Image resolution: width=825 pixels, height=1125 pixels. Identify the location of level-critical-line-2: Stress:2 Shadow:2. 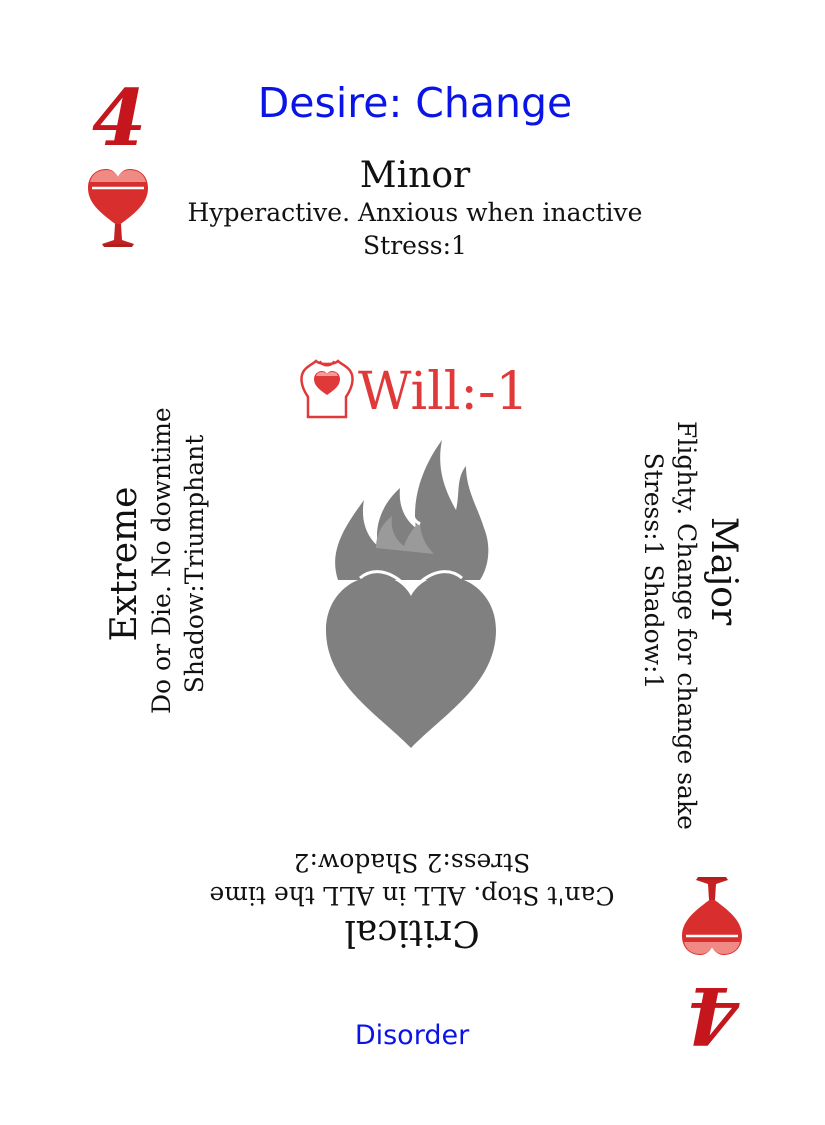
(412, 862).